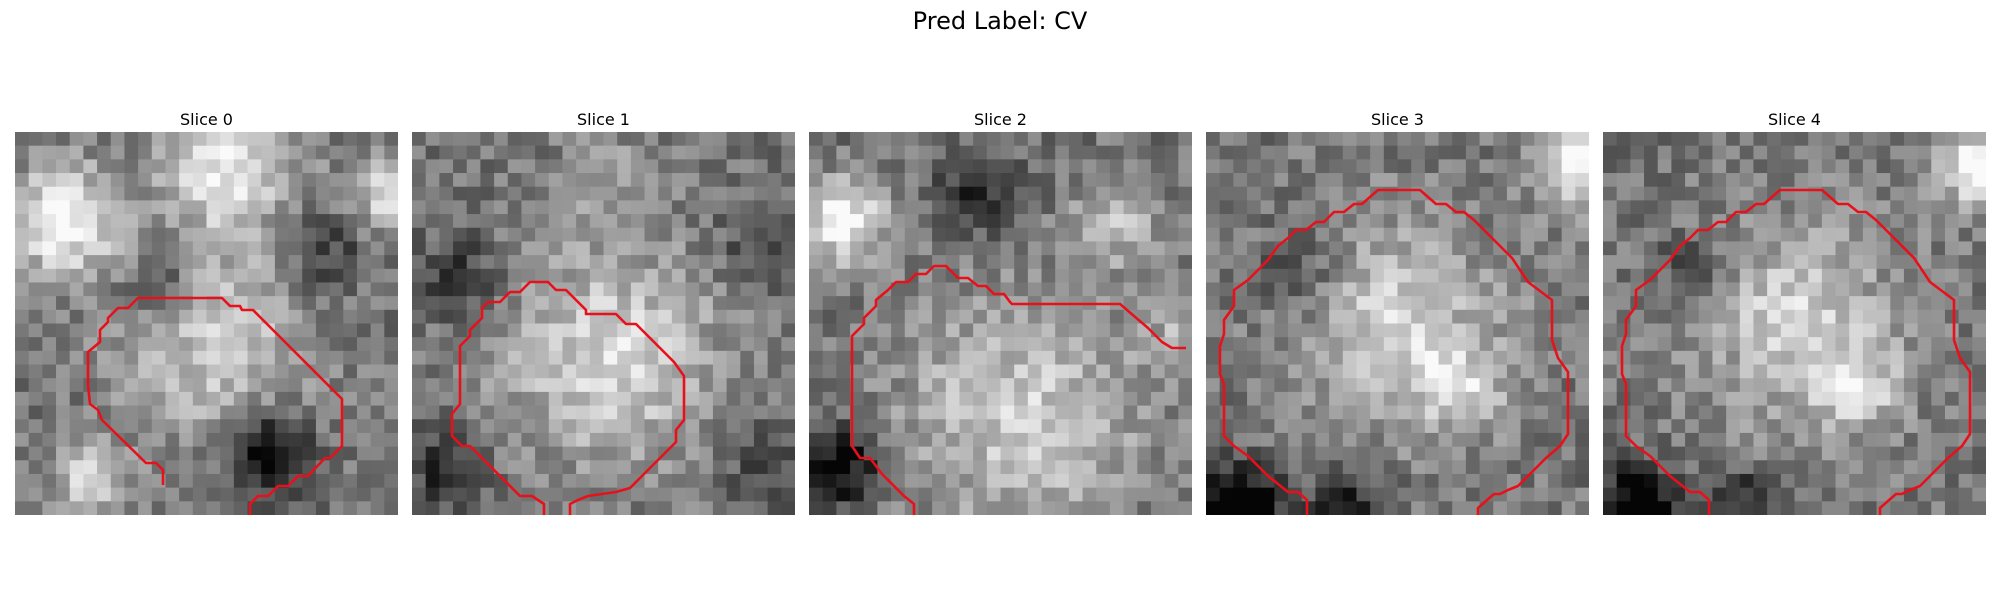 This screenshot has height=600, width=2000. Describe the element at coordinates (1000, 119) in the screenshot. I see `slice-title-2: Slice 2` at that location.